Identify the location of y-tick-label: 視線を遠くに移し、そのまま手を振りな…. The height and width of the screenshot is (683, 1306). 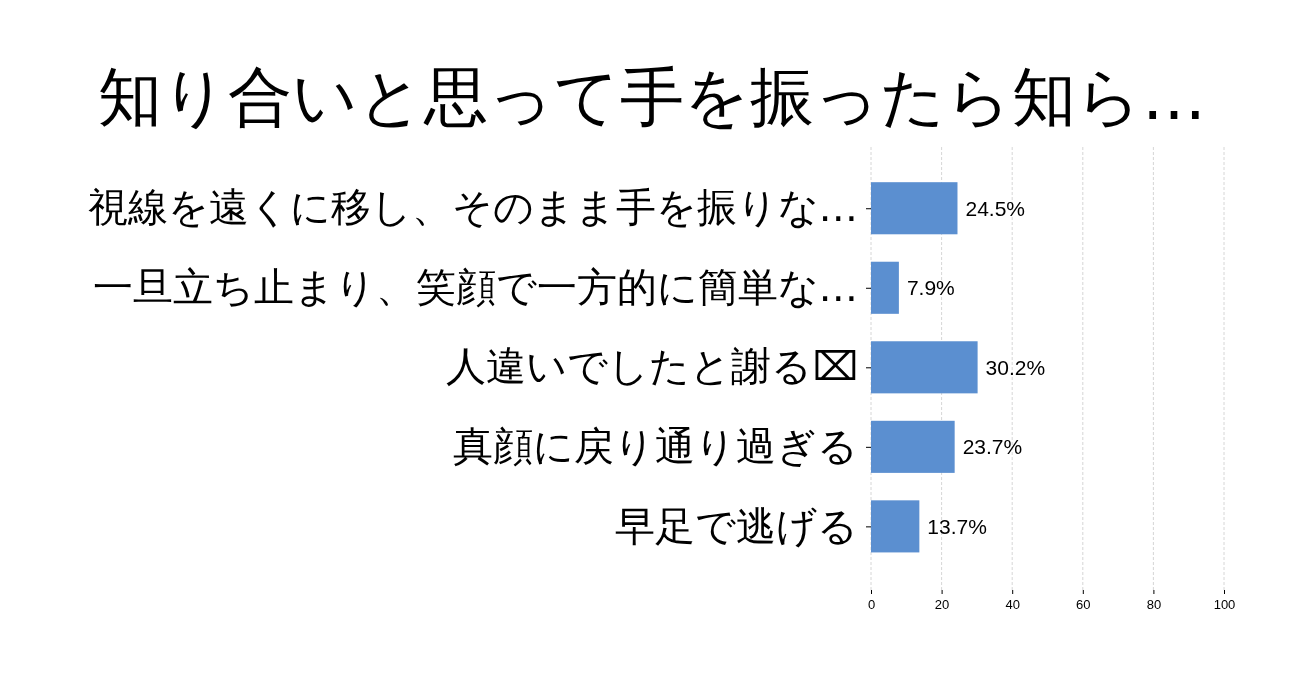
(472, 207).